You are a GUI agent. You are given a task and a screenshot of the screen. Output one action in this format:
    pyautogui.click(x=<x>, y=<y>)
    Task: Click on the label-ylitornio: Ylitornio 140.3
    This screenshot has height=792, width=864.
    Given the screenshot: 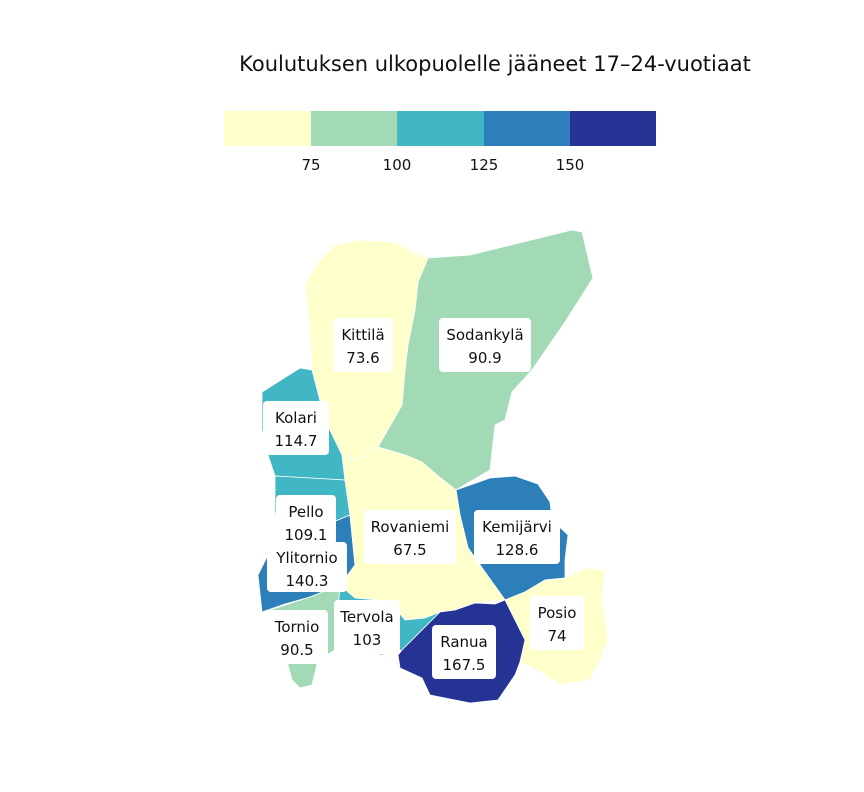 What is the action you would take?
    pyautogui.click(x=307, y=567)
    